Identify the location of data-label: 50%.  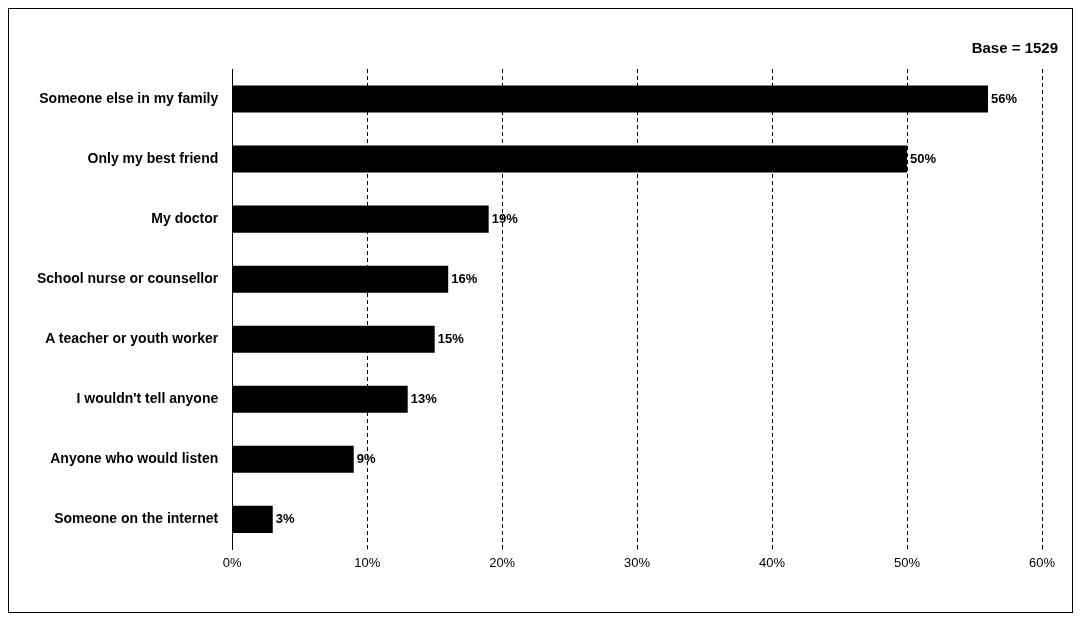
(923, 158).